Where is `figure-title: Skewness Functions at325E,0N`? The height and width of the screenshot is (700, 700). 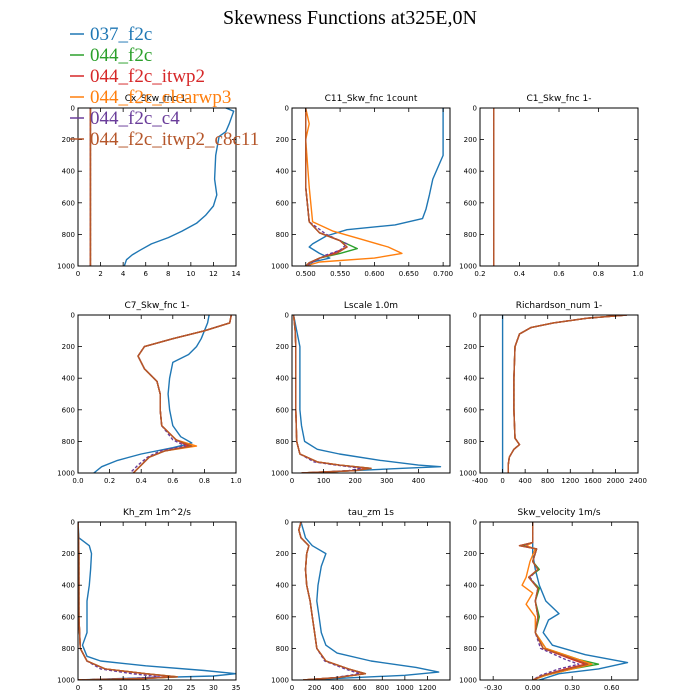 figure-title: Skewness Functions at325E,0N is located at coordinates (350, 18).